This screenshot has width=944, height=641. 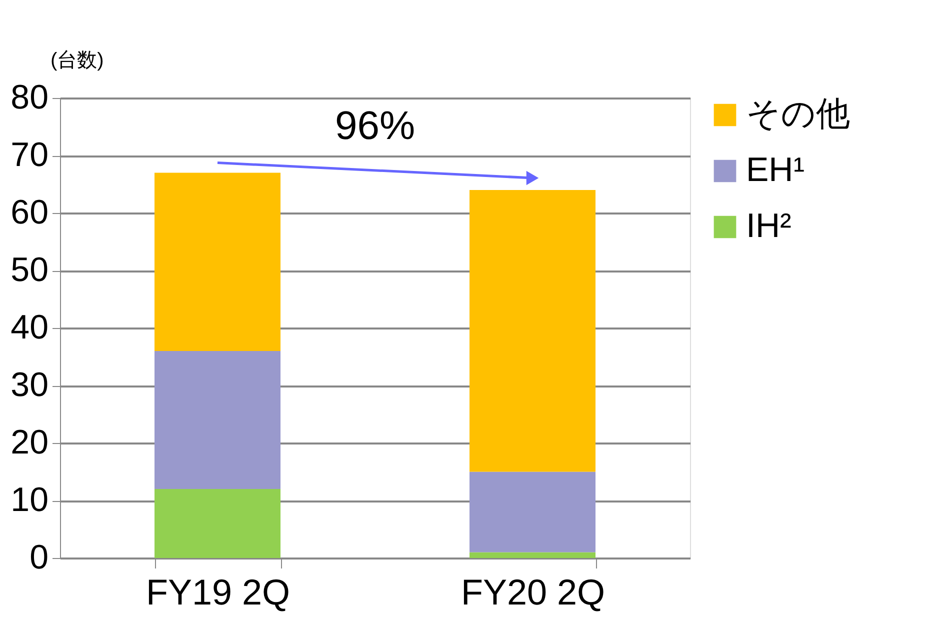 I want to click on legend-label: その他, so click(x=798, y=114).